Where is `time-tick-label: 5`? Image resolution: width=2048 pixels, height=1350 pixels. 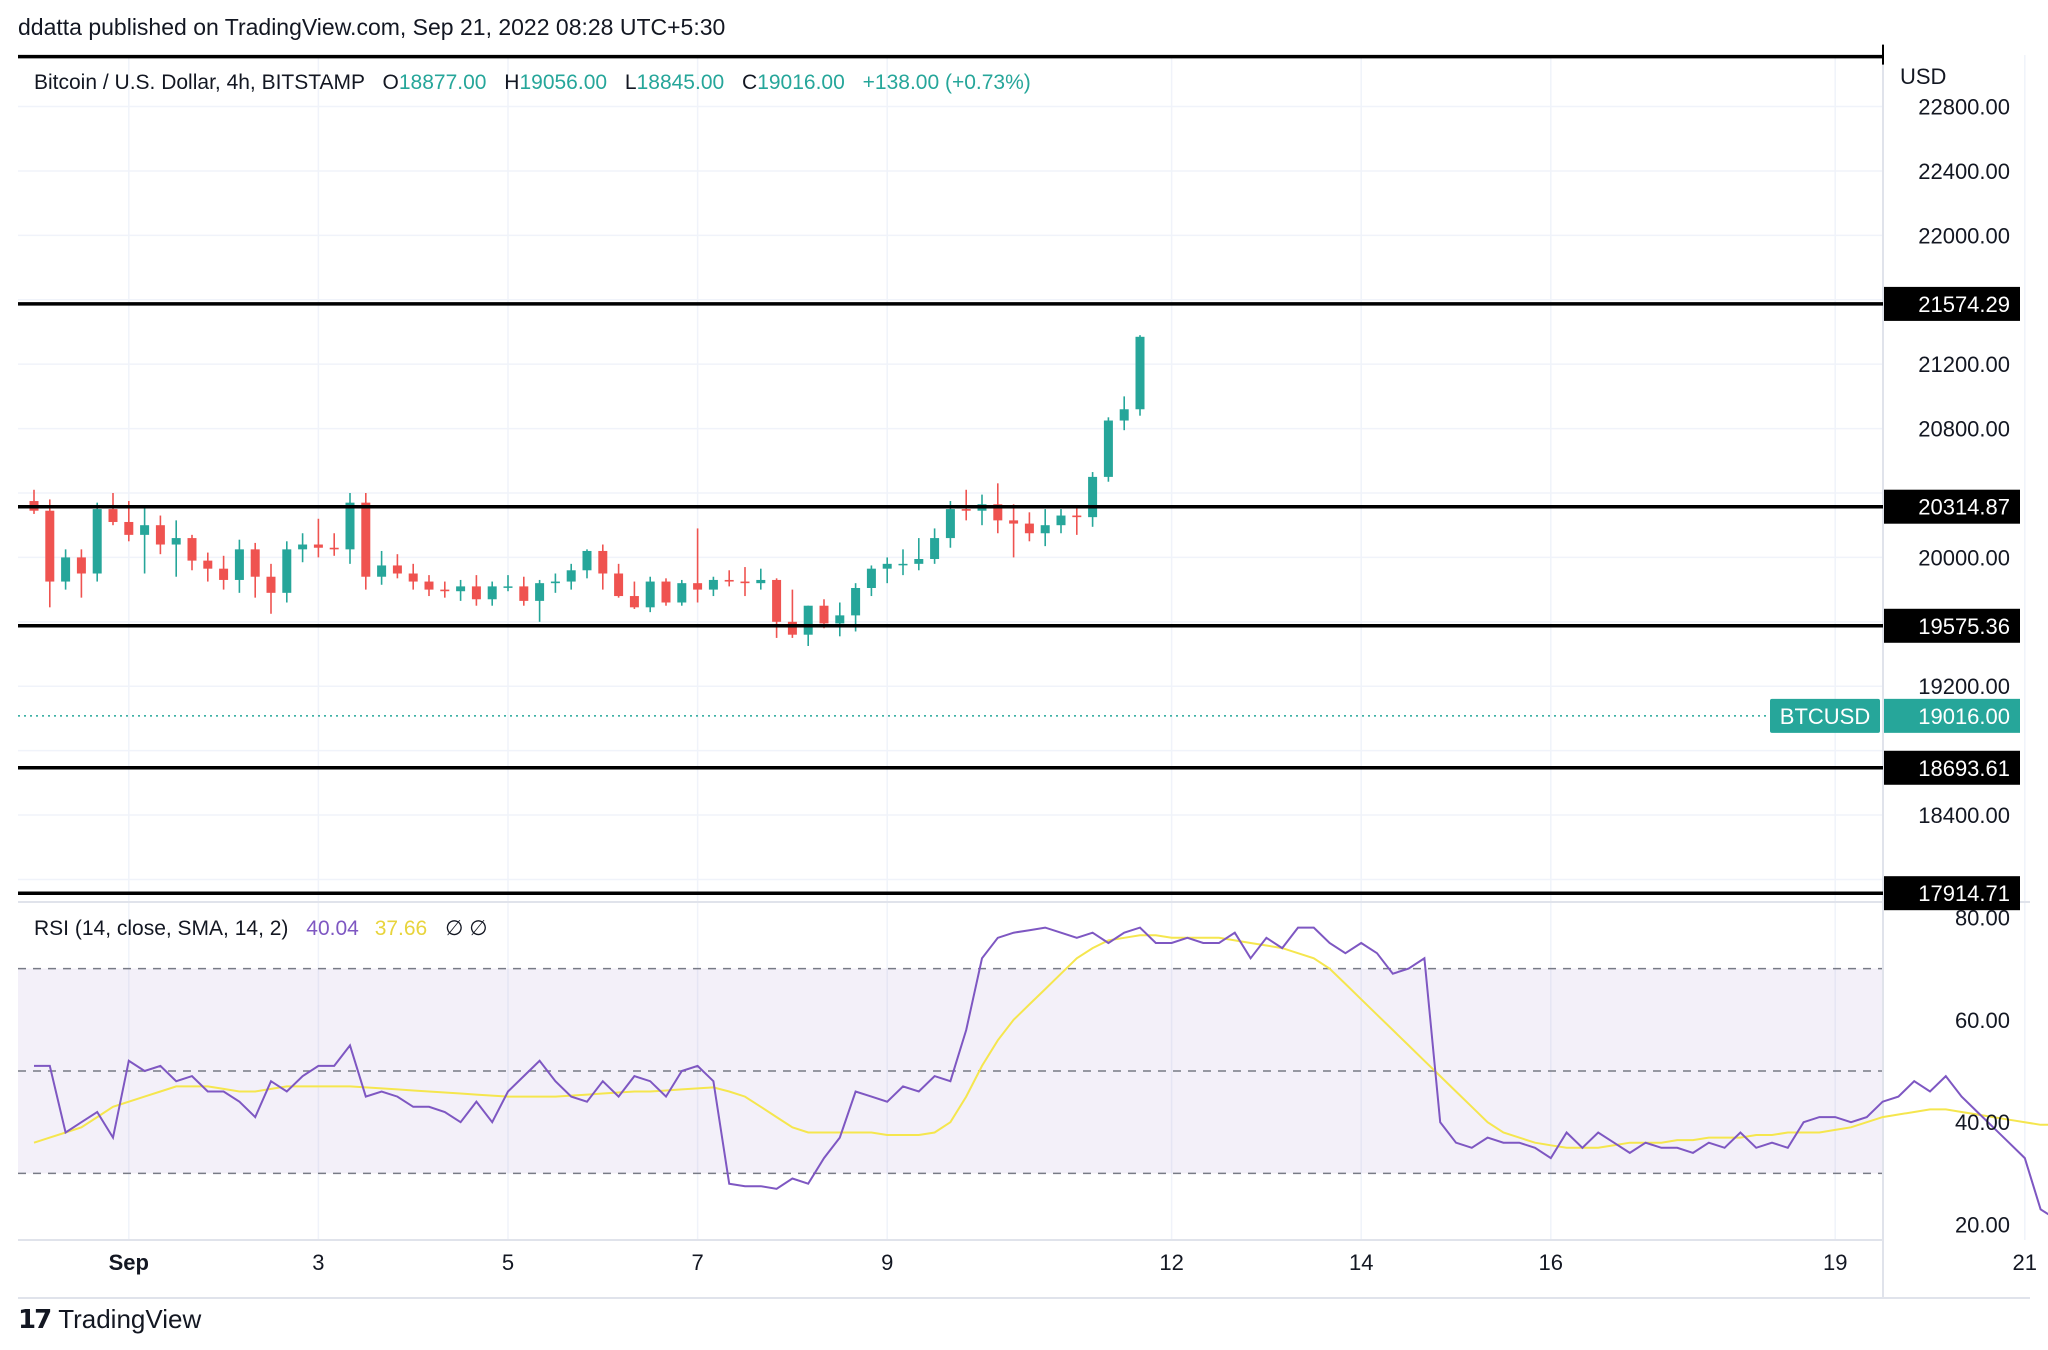
time-tick-label: 5 is located at coordinates (508, 1262).